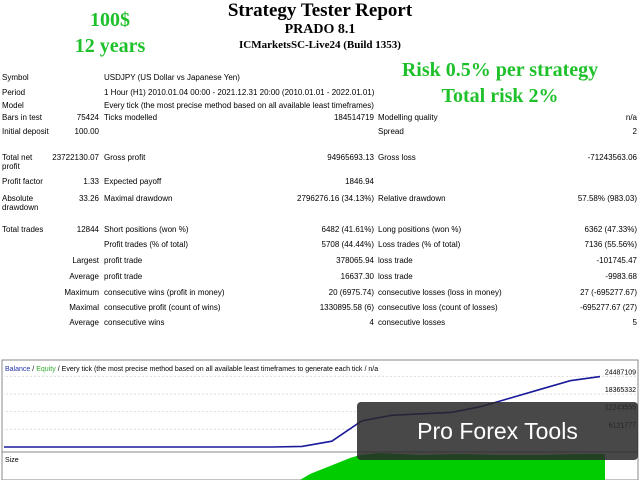 The image size is (640, 480). What do you see at coordinates (621, 276) in the screenshot?
I see `table-cell: -9983.68` at bounding box center [621, 276].